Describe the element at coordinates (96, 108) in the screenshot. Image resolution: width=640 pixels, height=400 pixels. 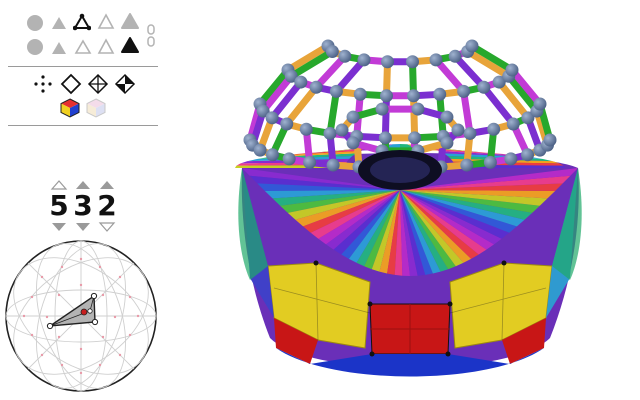
I see `pale-cube-icon` at that location.